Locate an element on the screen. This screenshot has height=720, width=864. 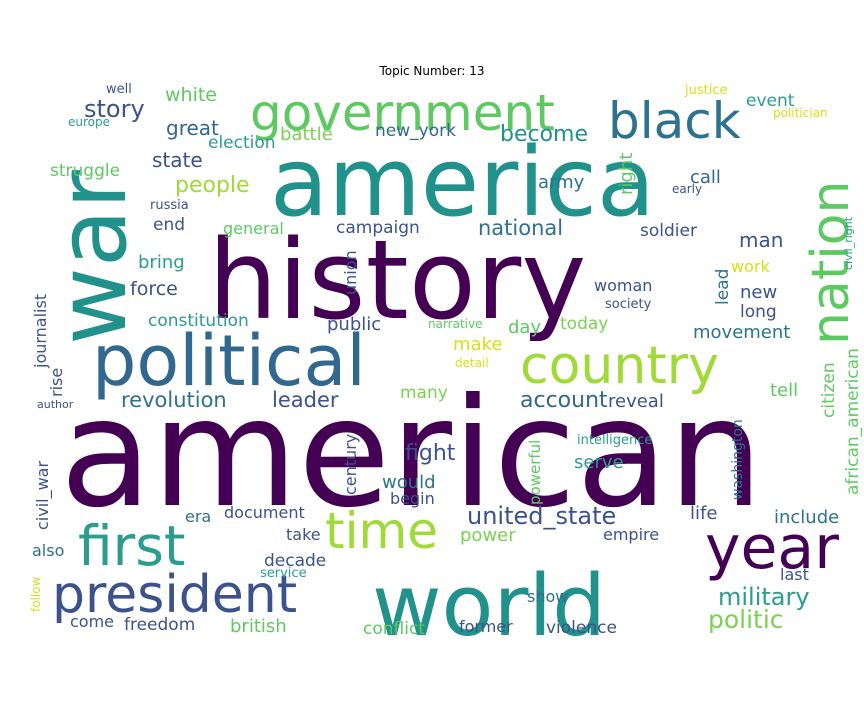
word-europe: europe is located at coordinates (89, 122).